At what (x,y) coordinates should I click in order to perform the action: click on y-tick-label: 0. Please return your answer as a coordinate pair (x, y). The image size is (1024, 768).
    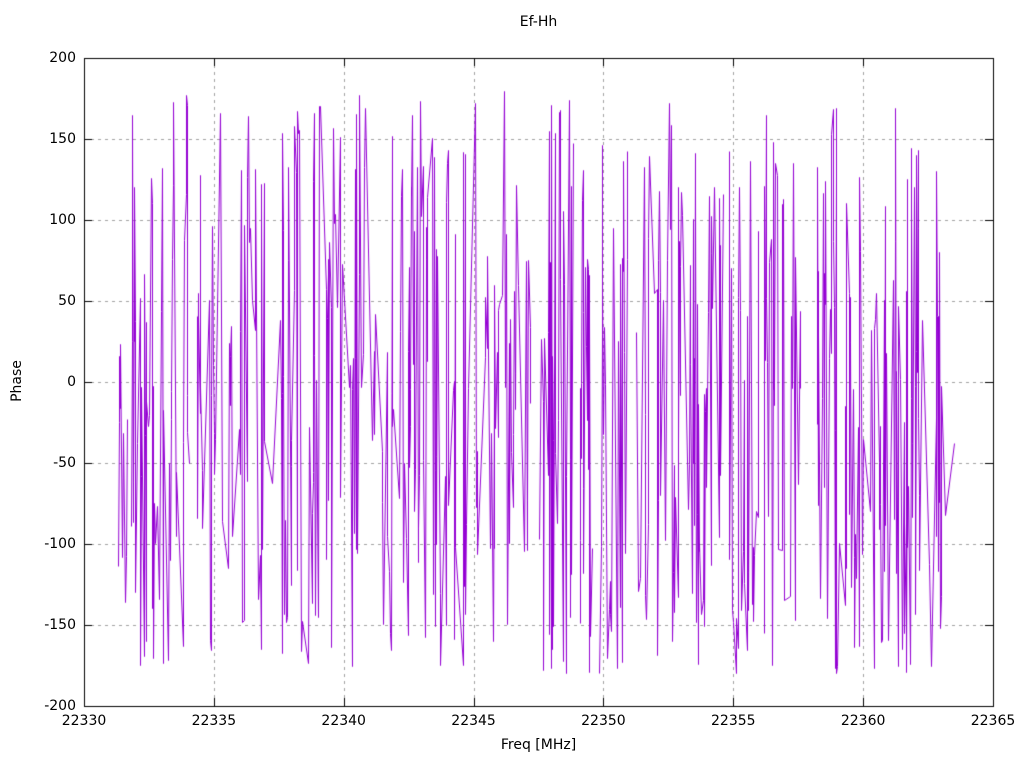
    Looking at the image, I should click on (71, 382).